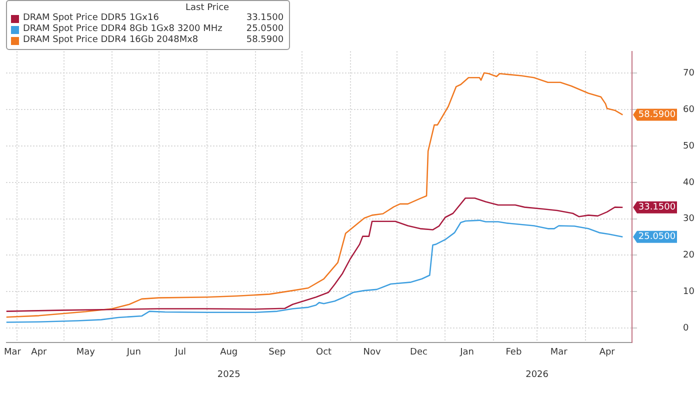  I want to click on x-tick-label: Jul, so click(180, 352).